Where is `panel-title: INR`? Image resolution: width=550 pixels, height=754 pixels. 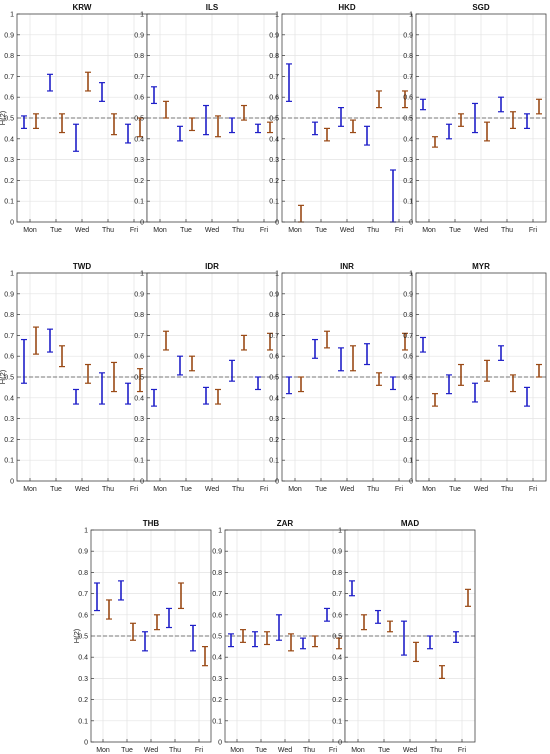
panel-title: INR is located at coordinates (347, 266).